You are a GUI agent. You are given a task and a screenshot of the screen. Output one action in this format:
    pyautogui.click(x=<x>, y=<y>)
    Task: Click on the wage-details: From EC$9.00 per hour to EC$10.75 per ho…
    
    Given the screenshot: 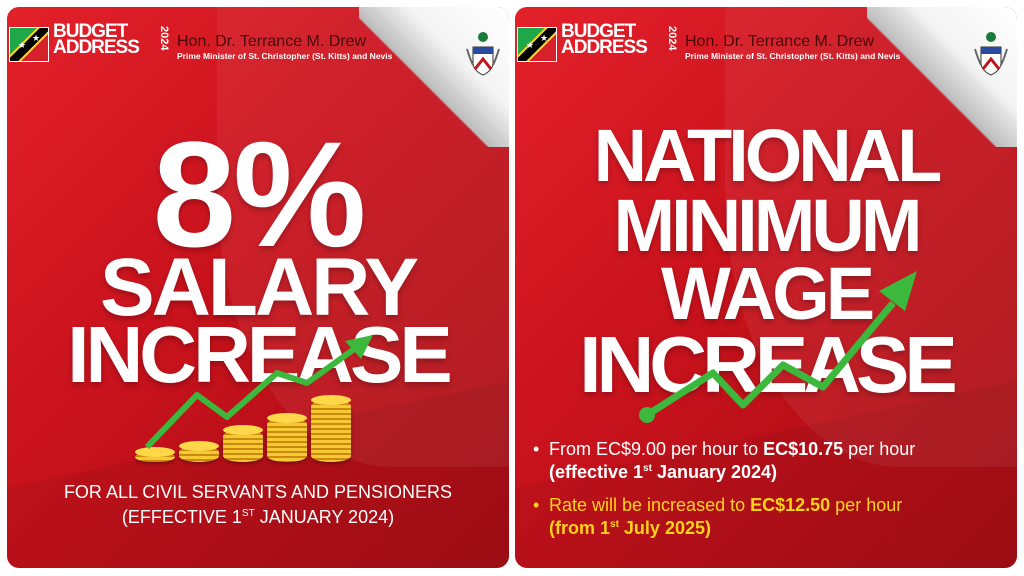 What is the action you would take?
    pyautogui.click(x=768, y=496)
    